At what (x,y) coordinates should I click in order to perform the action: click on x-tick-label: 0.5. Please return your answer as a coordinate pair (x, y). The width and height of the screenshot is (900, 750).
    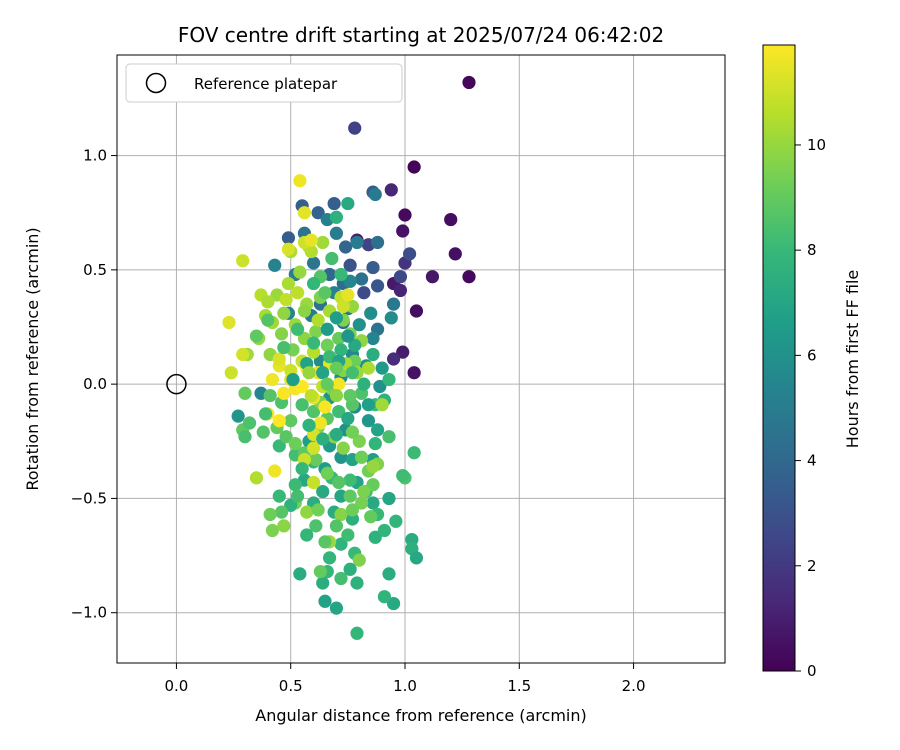
    Looking at the image, I should click on (291, 686).